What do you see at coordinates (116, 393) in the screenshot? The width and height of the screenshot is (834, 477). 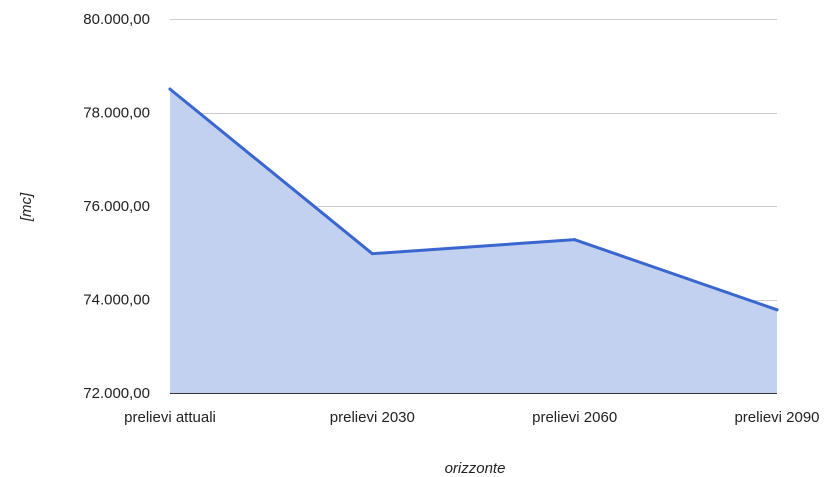 I see `y-tick-label: 72.000,00` at bounding box center [116, 393].